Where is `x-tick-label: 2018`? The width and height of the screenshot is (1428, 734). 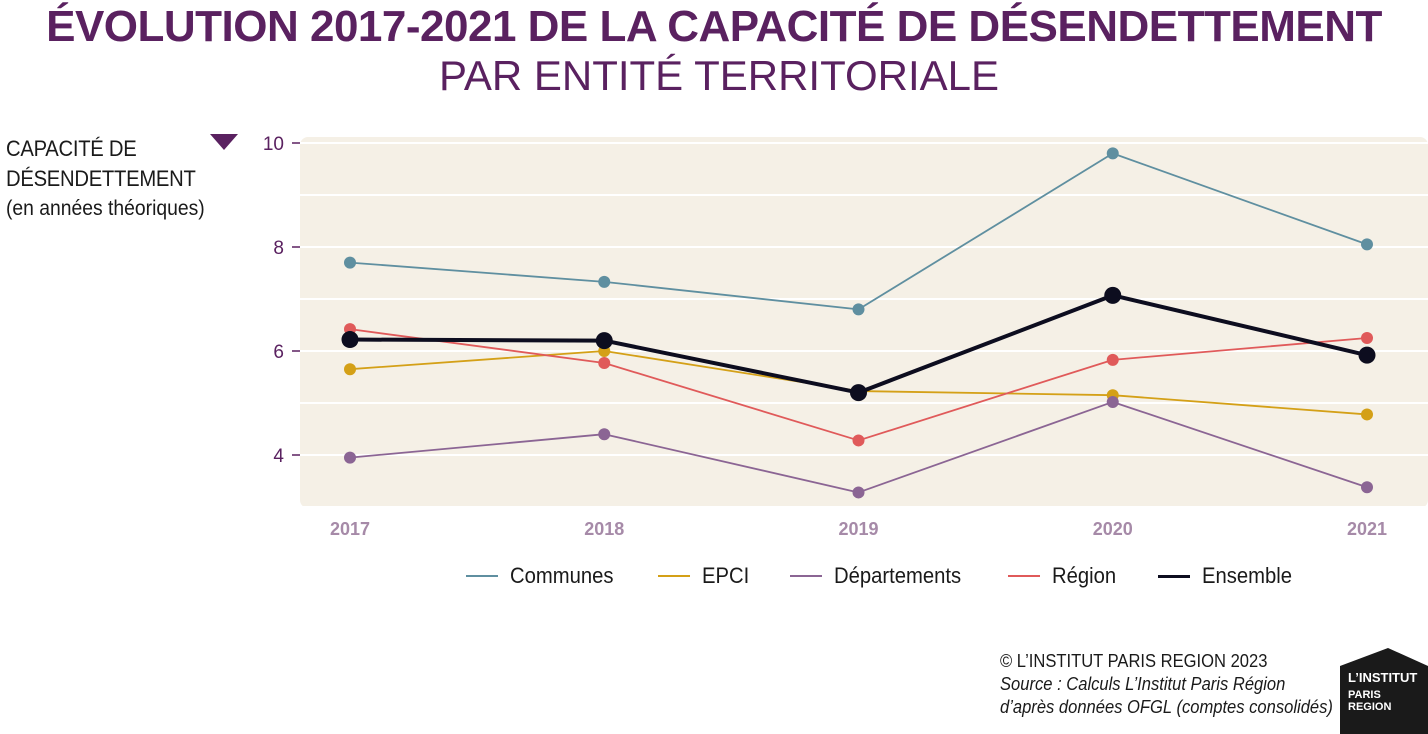
x-tick-label: 2018 is located at coordinates (604, 529).